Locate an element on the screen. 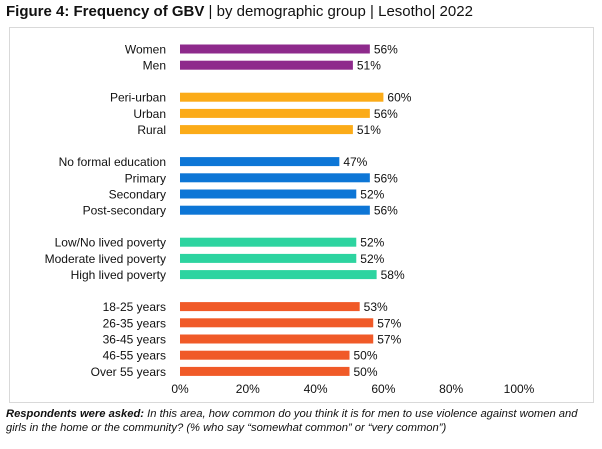  category-label-over-55-years: Over 55 years is located at coordinates (128, 372).